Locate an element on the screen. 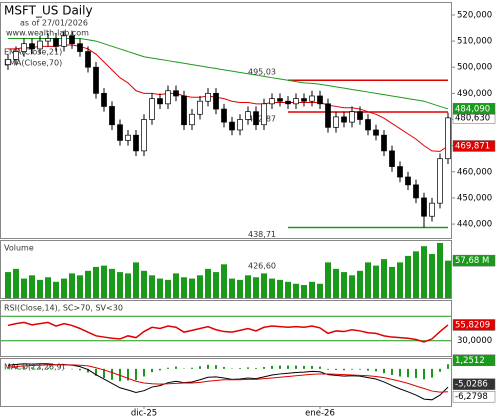 This screenshot has height=420, width=496. pane-title: Volume is located at coordinates (19, 248).